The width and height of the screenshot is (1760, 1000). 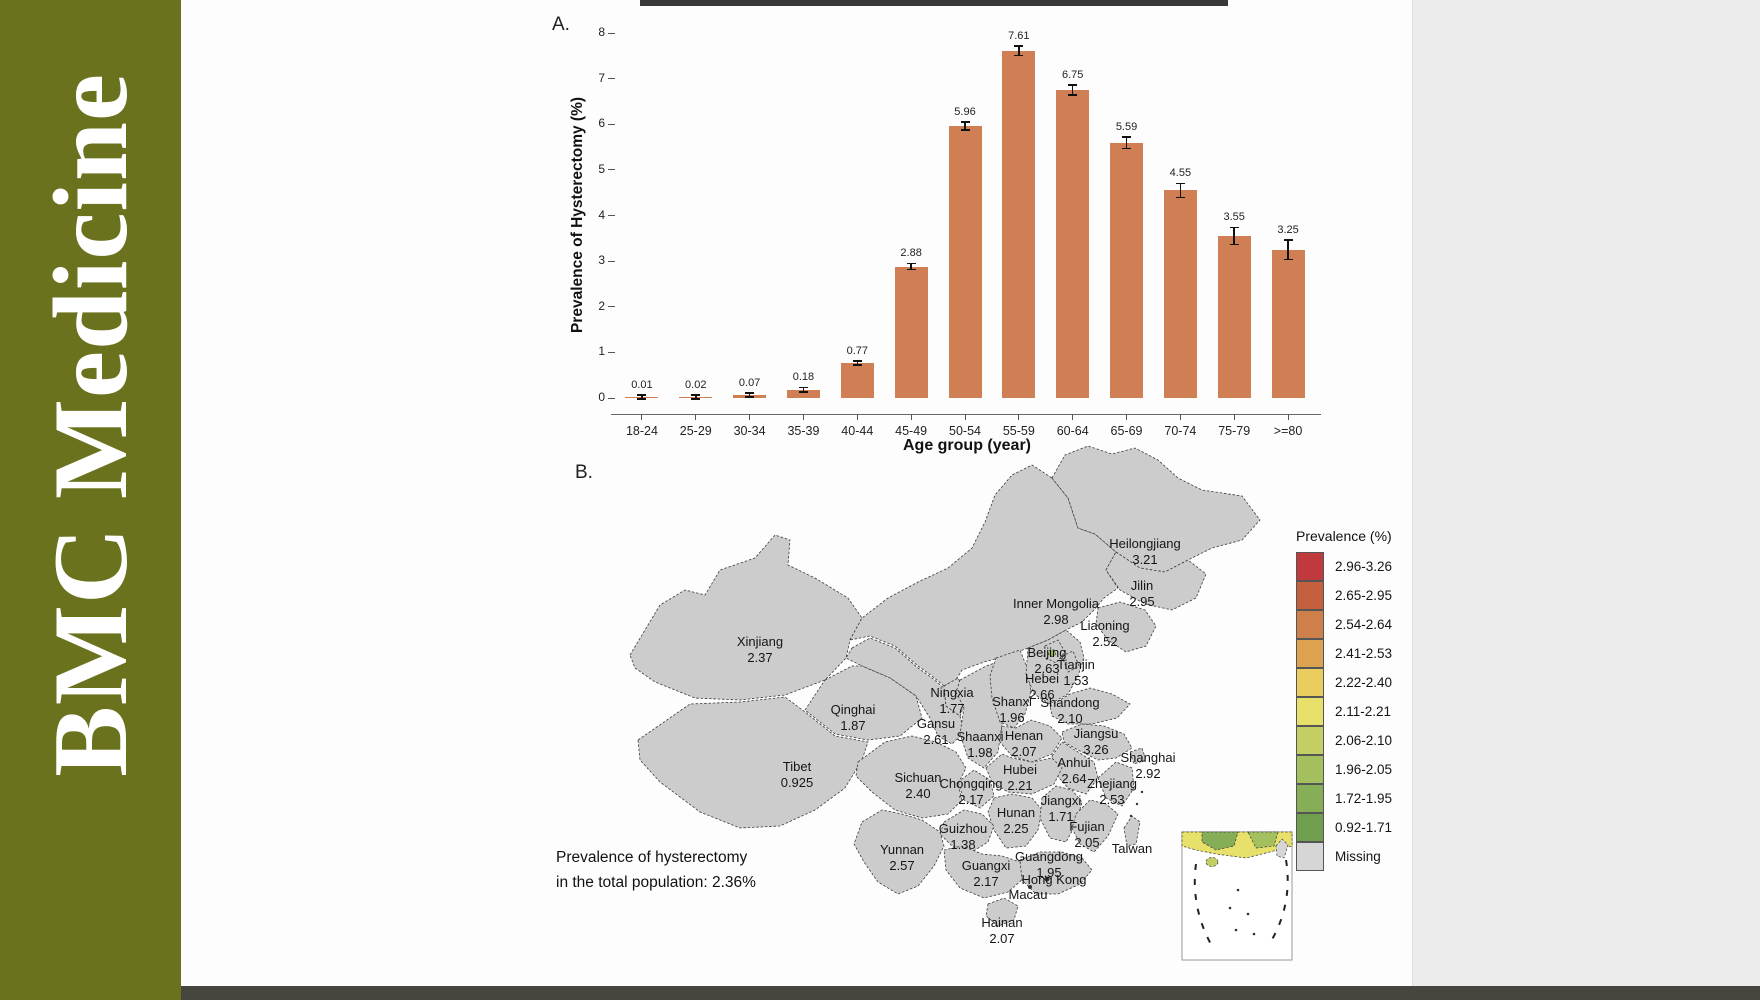 I want to click on x-tick-label: 50-54, so click(x=965, y=431).